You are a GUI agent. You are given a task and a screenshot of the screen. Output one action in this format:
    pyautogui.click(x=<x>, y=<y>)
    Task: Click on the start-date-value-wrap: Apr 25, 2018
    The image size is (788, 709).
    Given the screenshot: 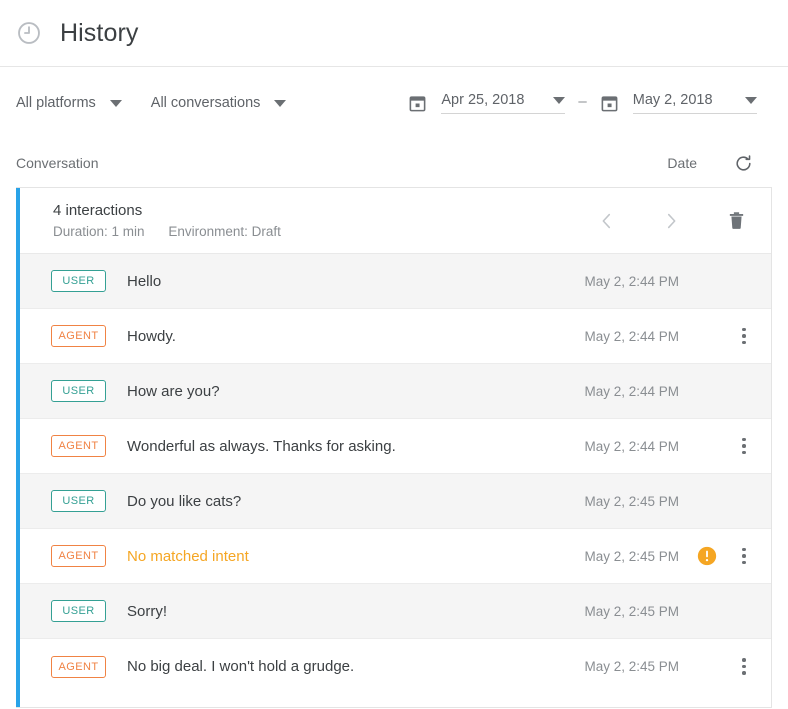 What is the action you would take?
    pyautogui.click(x=503, y=103)
    